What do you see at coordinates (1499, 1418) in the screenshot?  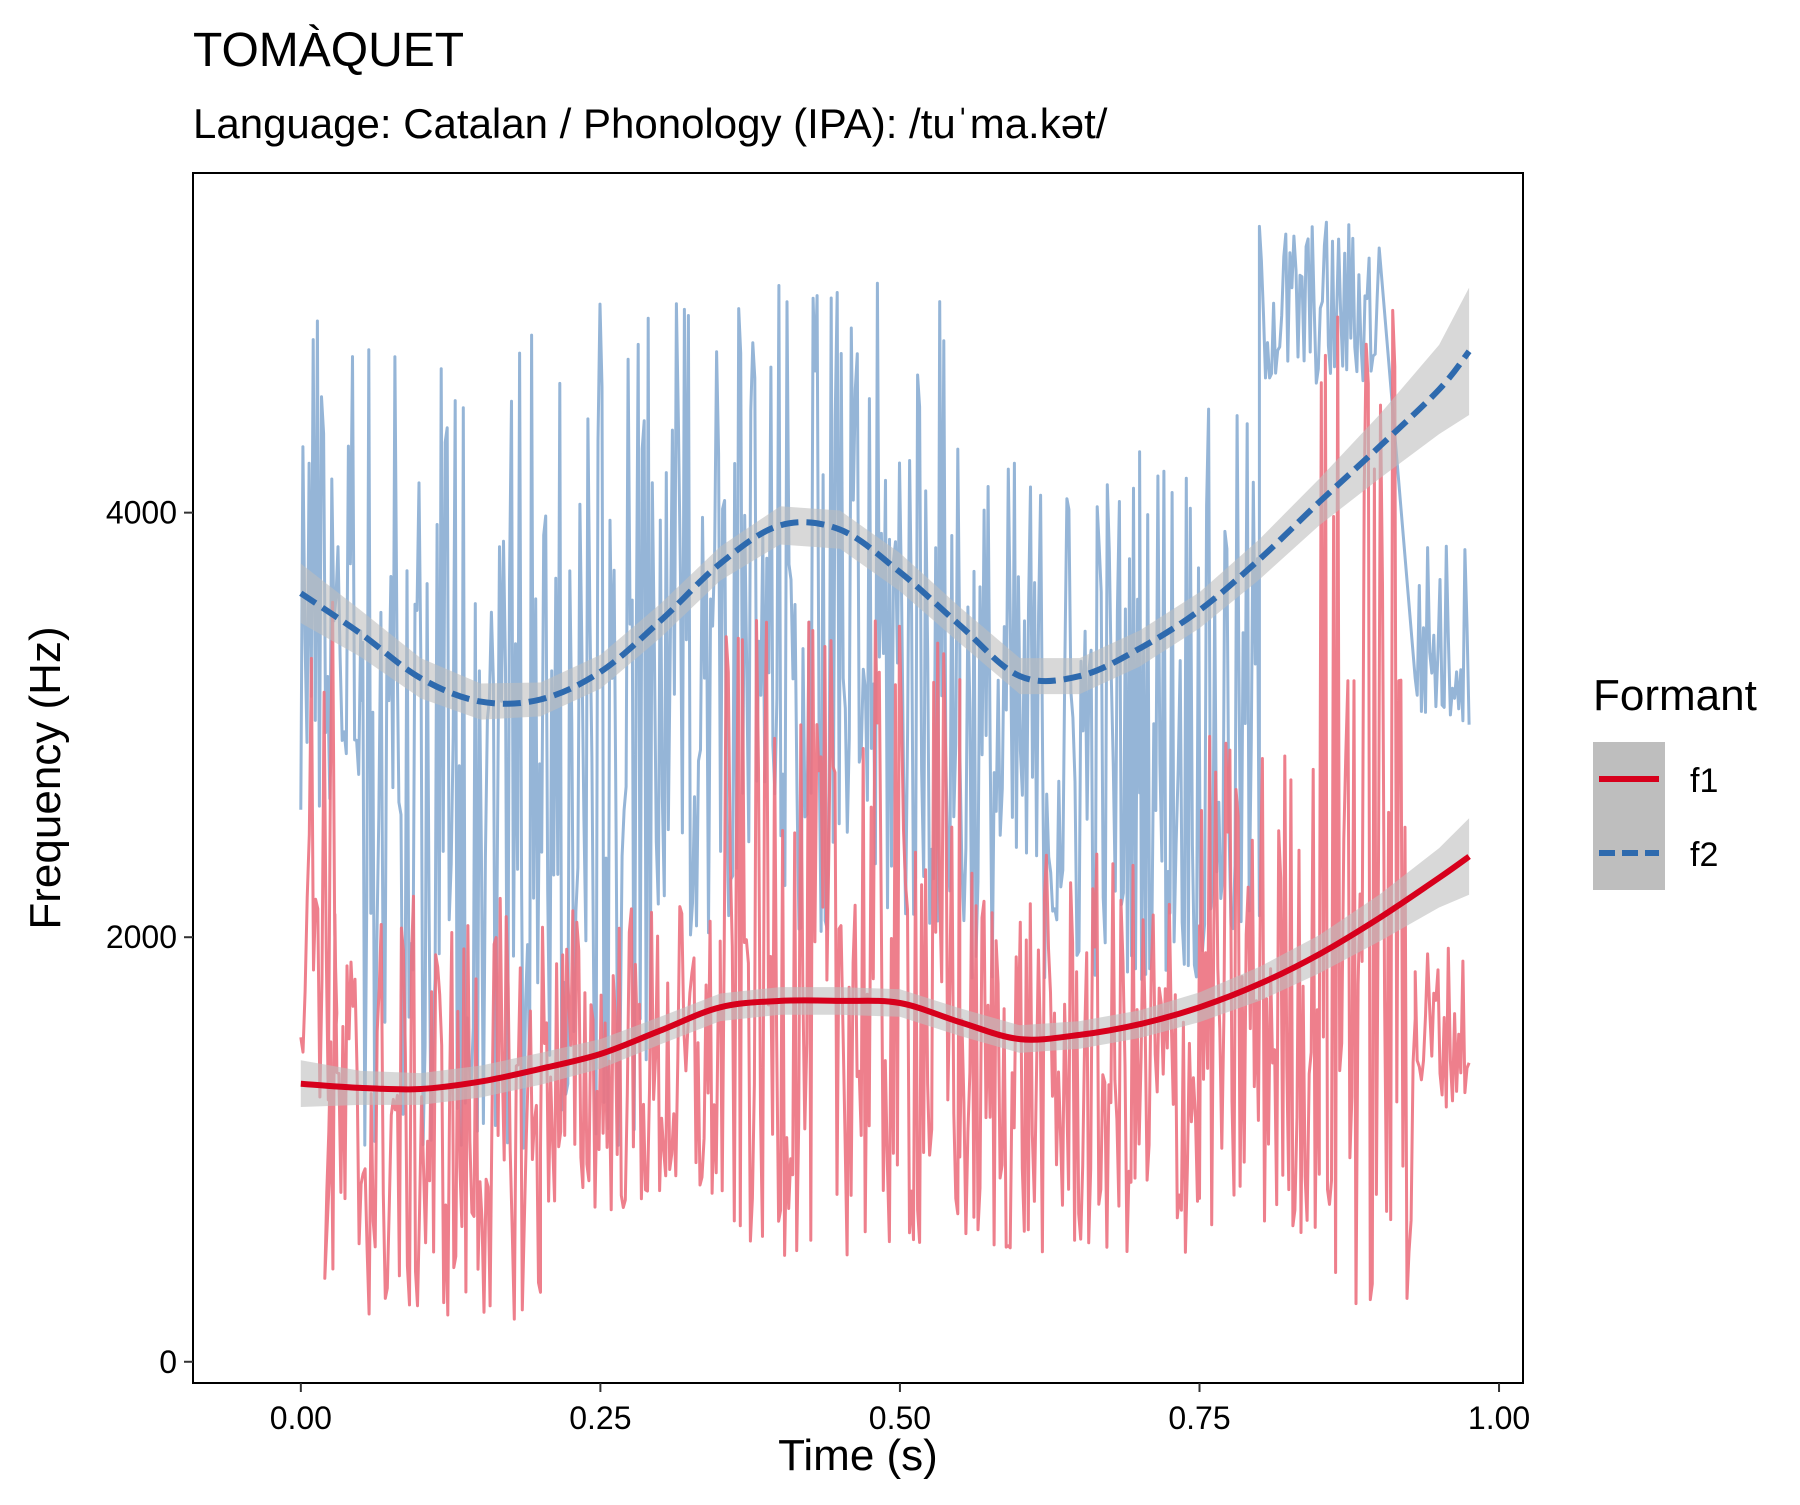 I see `x-tick-label: 1.00` at bounding box center [1499, 1418].